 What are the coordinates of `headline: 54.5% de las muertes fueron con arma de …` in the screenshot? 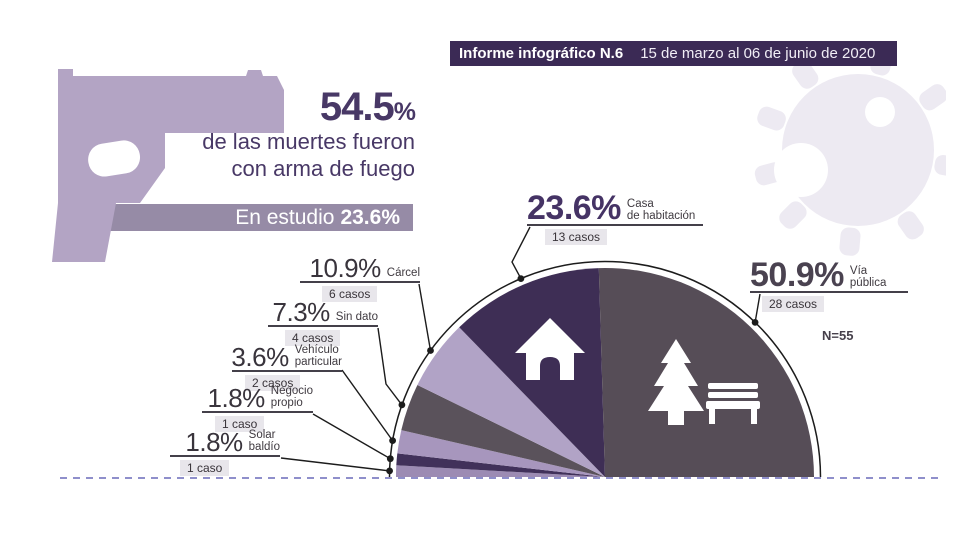 It's located at (283, 133).